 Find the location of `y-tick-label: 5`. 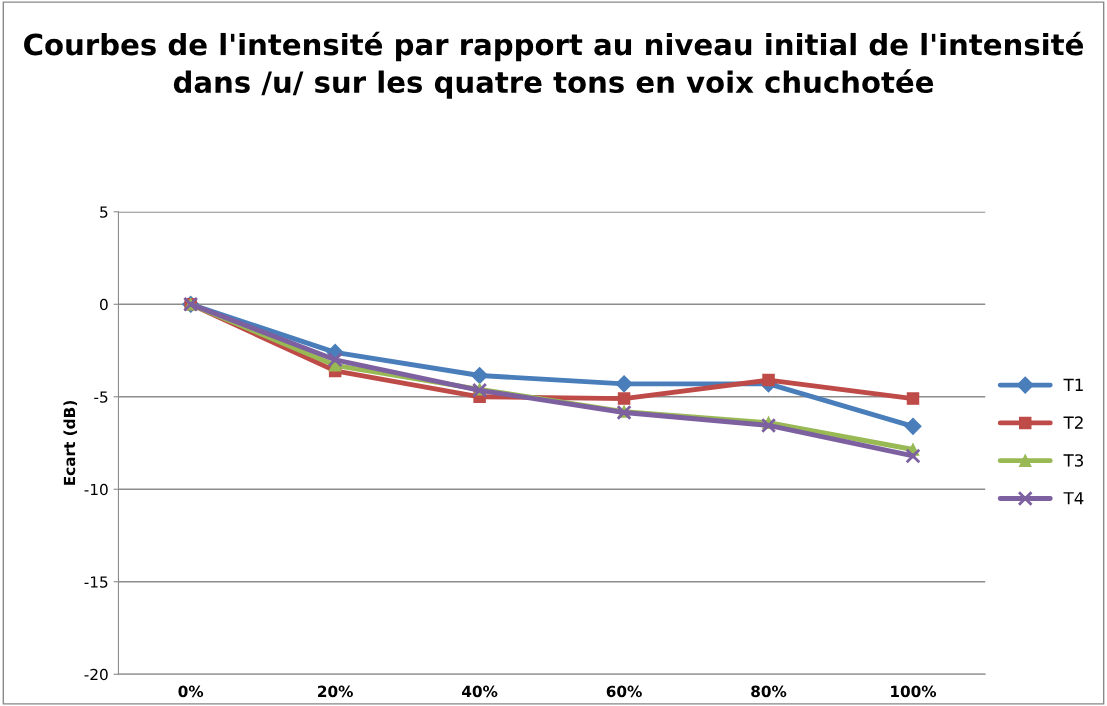

y-tick-label: 5 is located at coordinates (104, 212).